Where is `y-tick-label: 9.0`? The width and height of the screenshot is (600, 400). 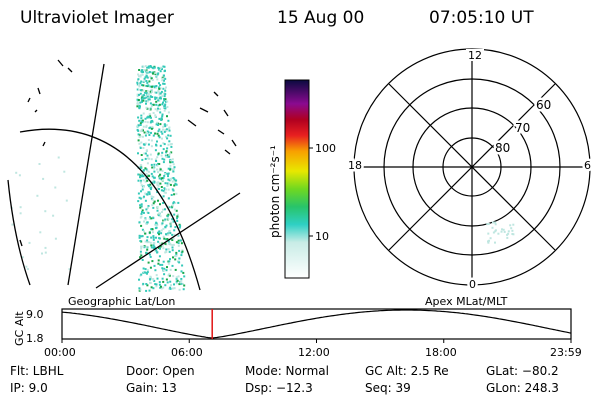 y-tick-label: 9.0 is located at coordinates (35, 314).